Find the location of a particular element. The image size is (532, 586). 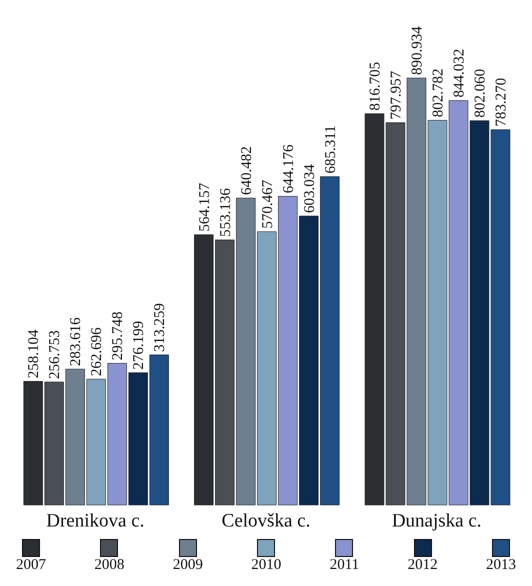

legend-label: 2010 is located at coordinates (266, 565).